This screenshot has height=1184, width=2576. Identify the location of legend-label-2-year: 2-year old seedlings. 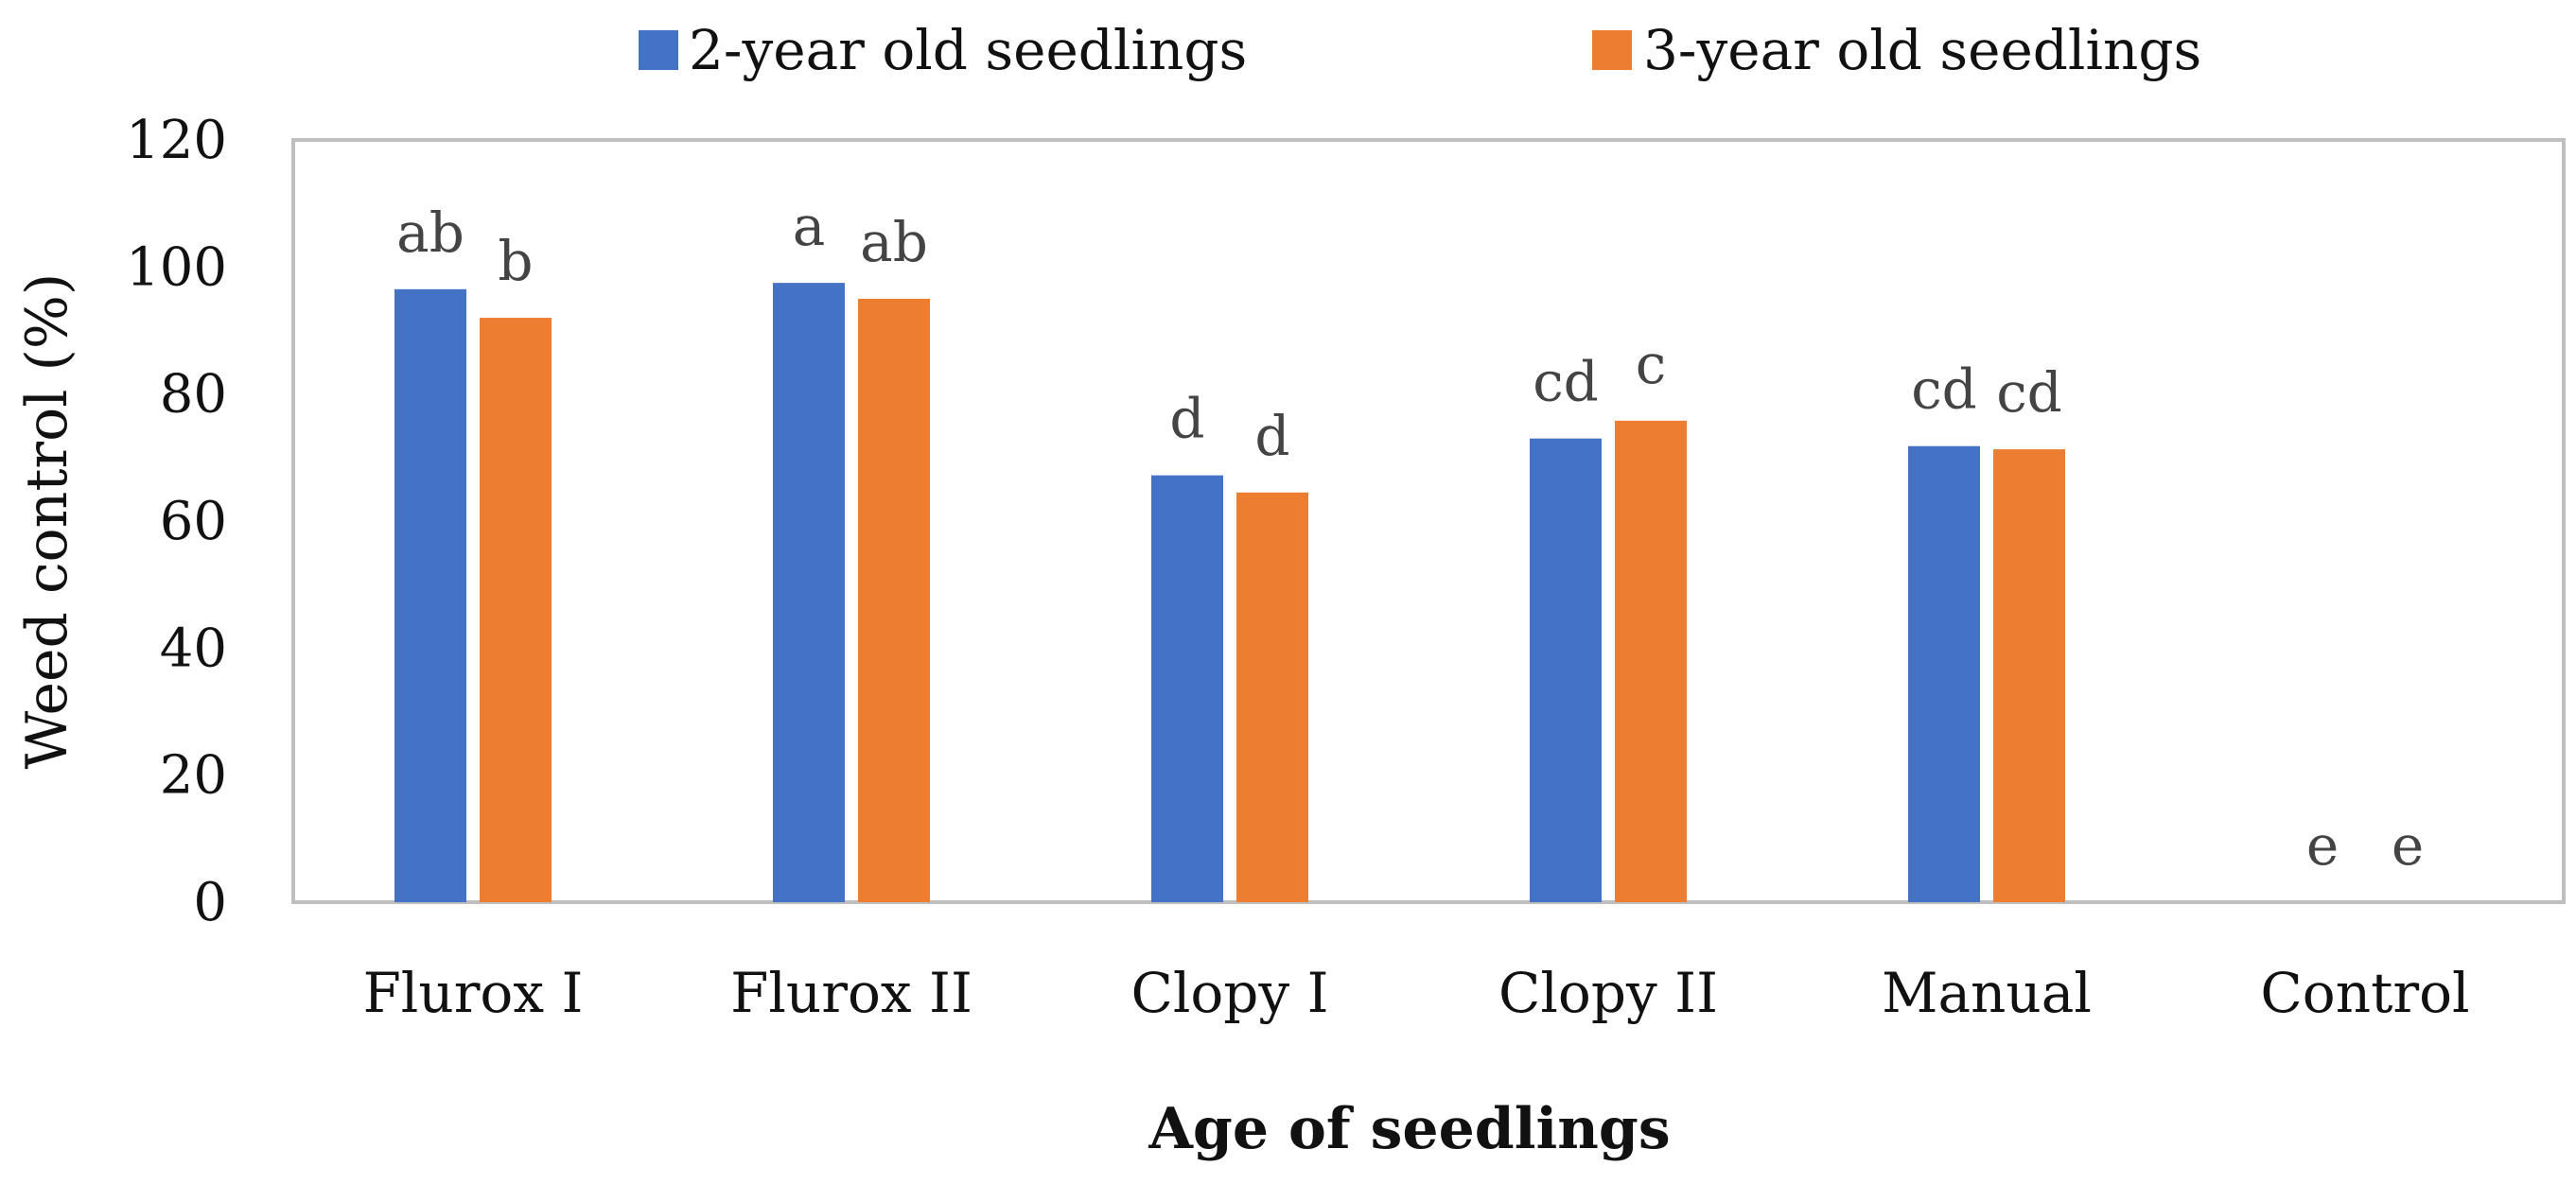
(968, 50).